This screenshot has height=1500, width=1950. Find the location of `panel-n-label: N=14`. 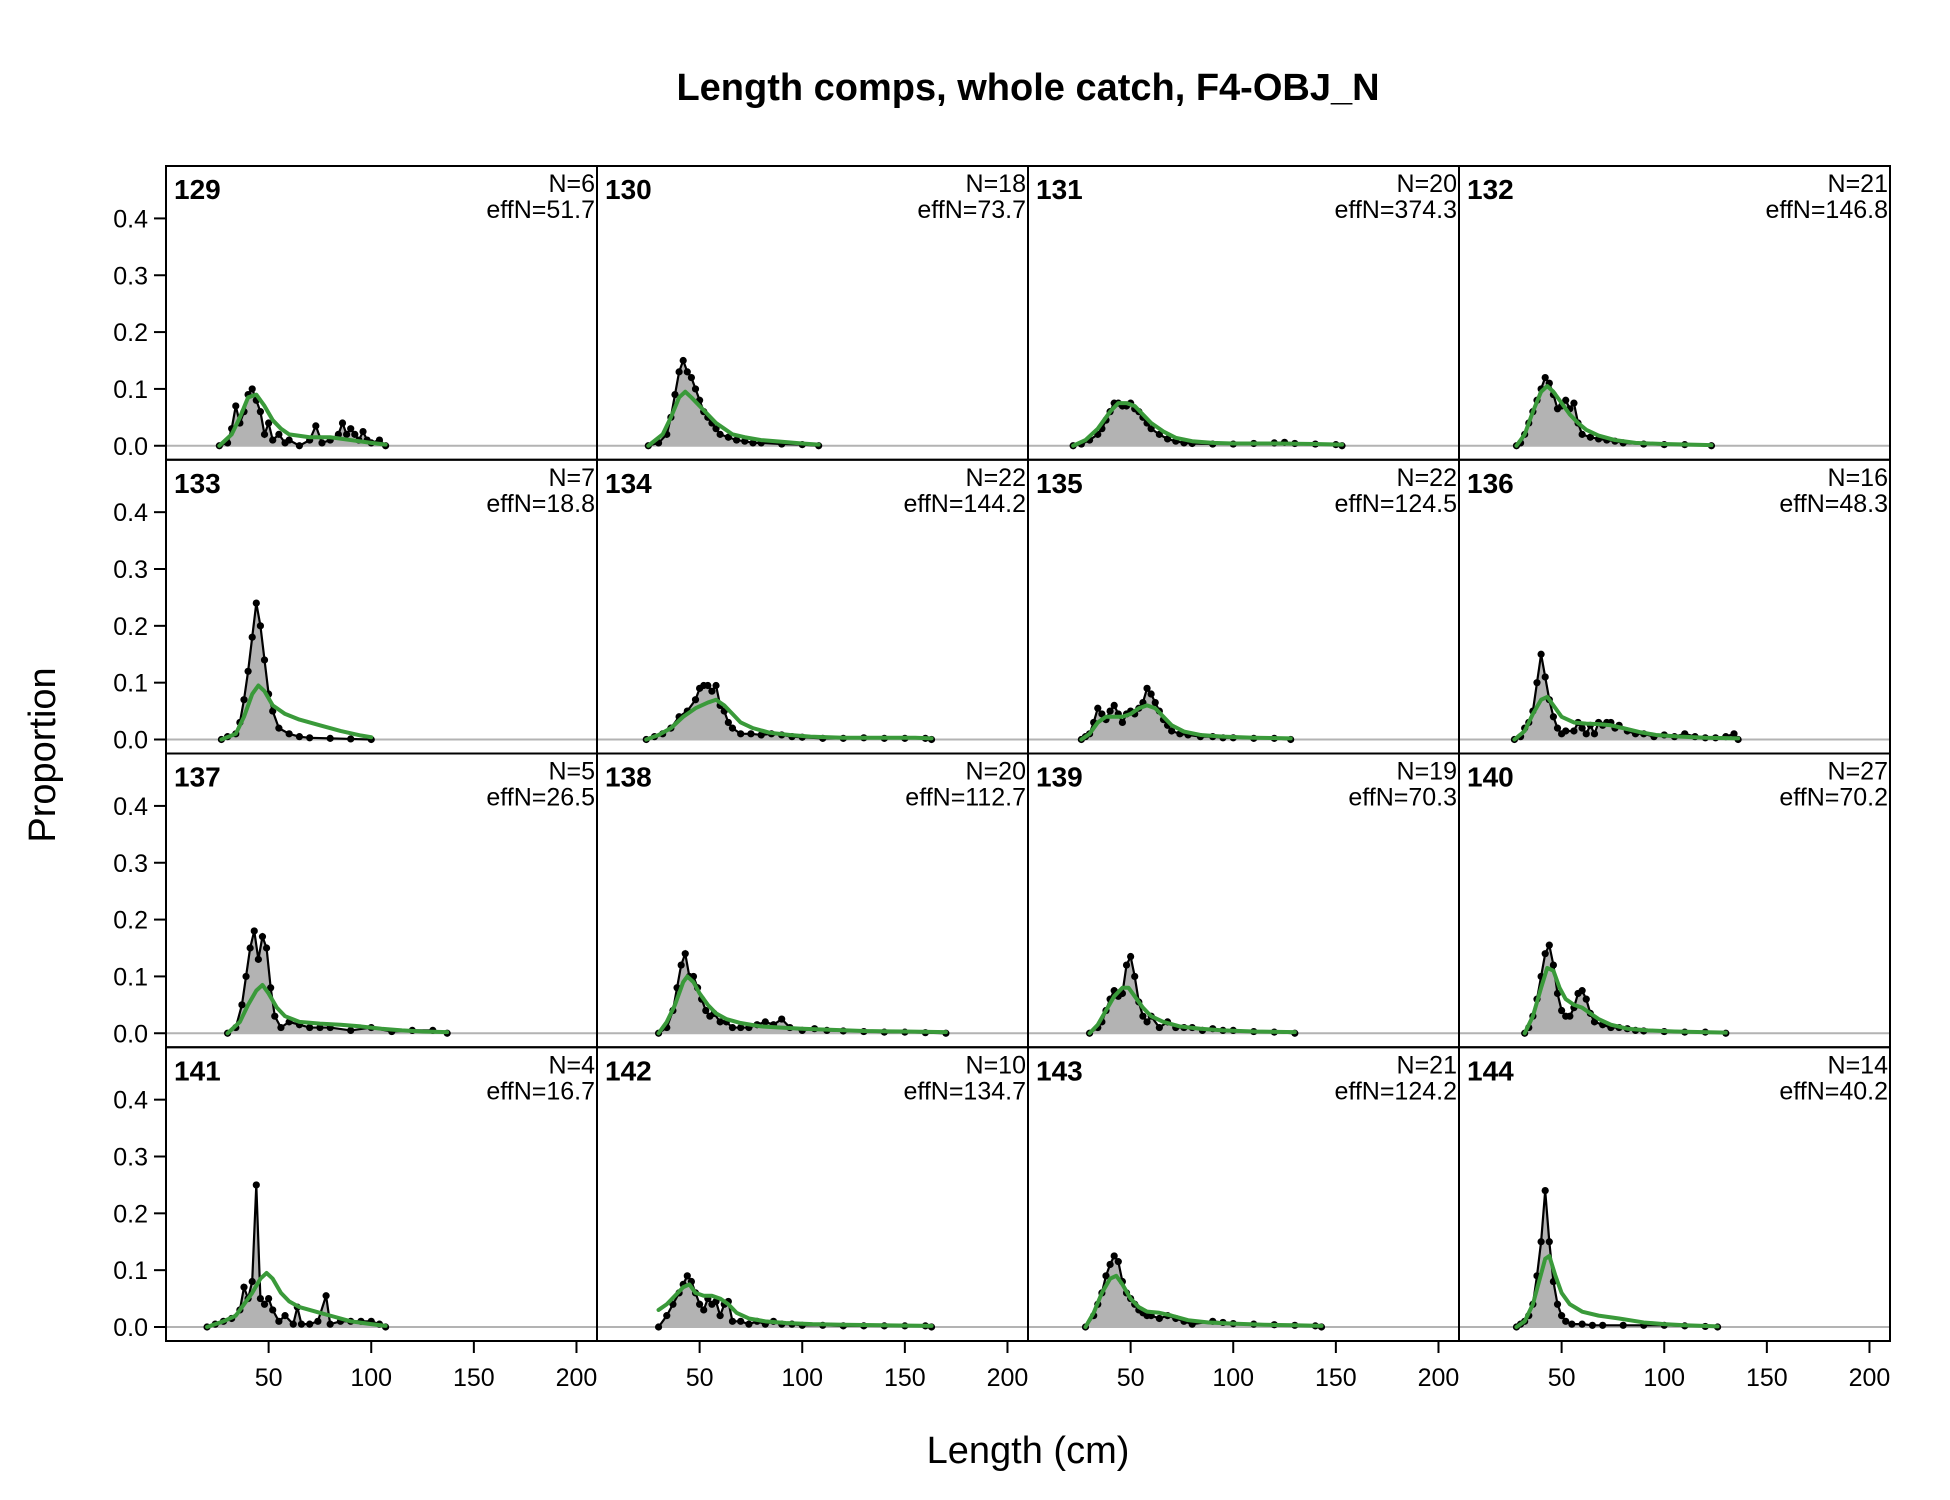

panel-n-label: N=14 is located at coordinates (1858, 1065).